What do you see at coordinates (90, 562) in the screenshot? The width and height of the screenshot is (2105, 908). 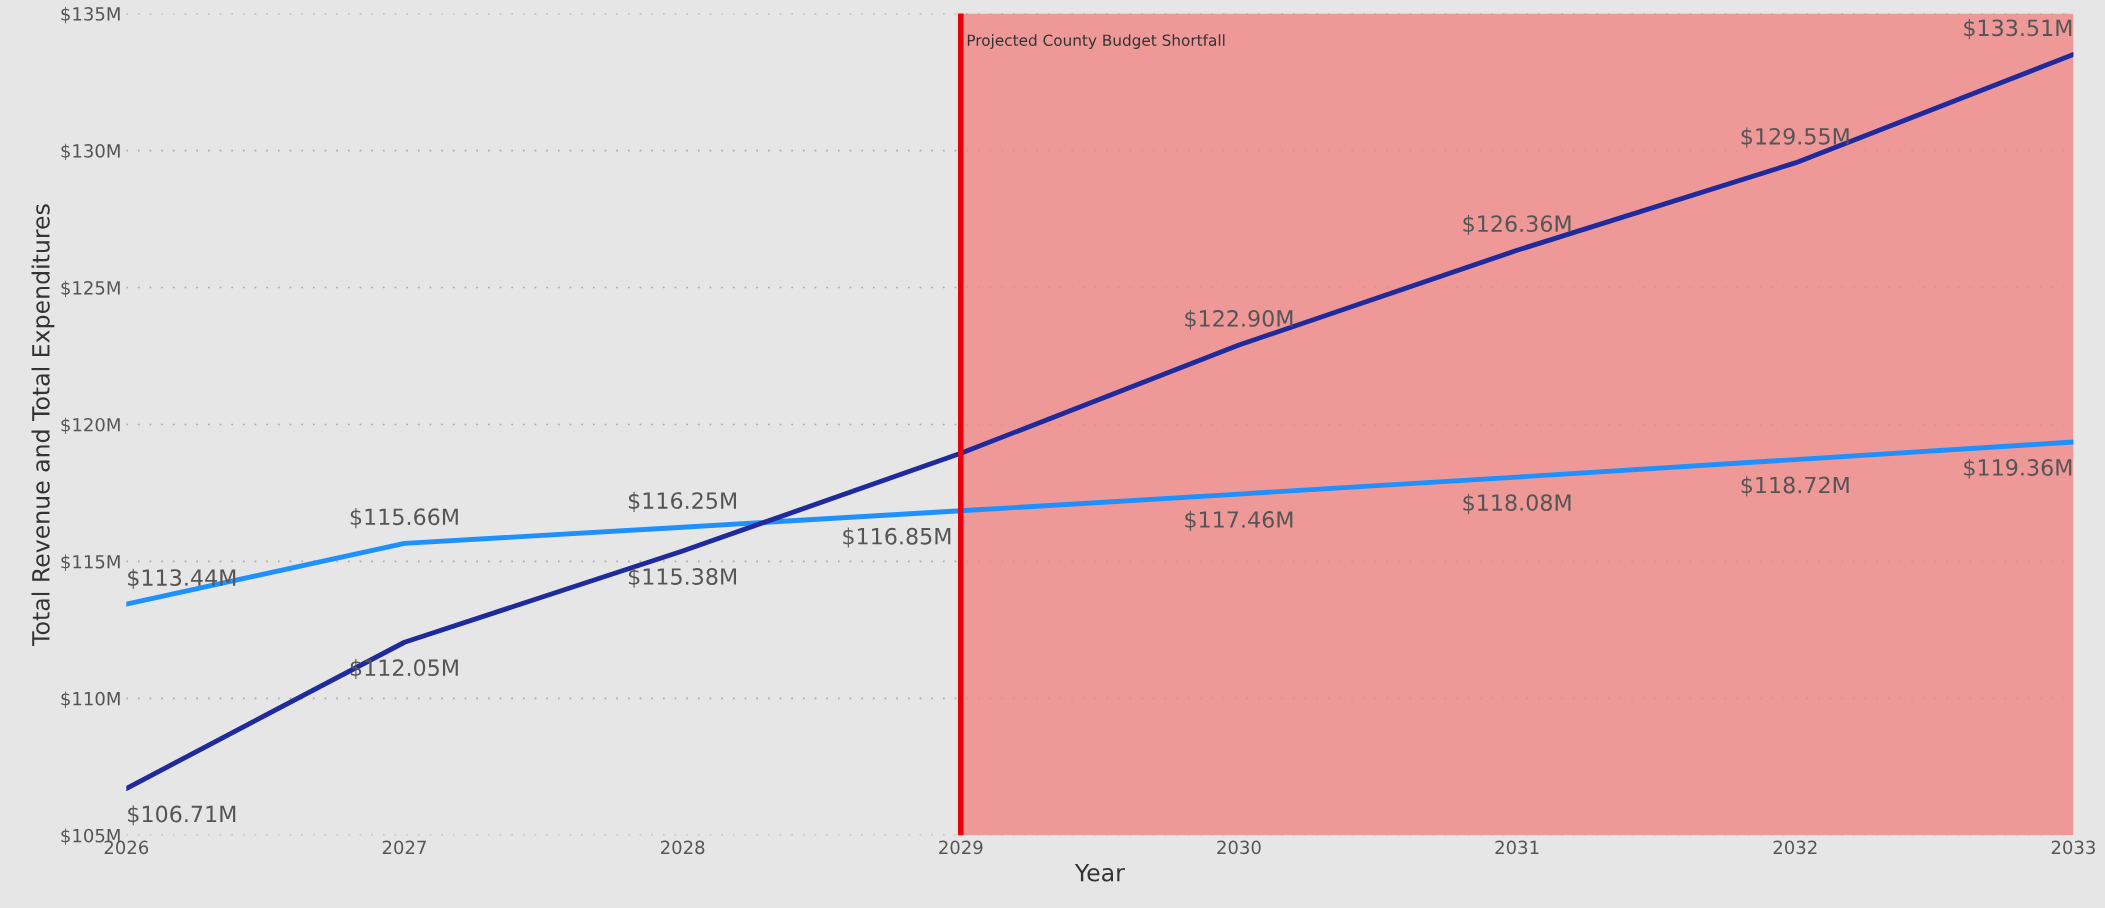 I see `y-tick-label: $115M` at bounding box center [90, 562].